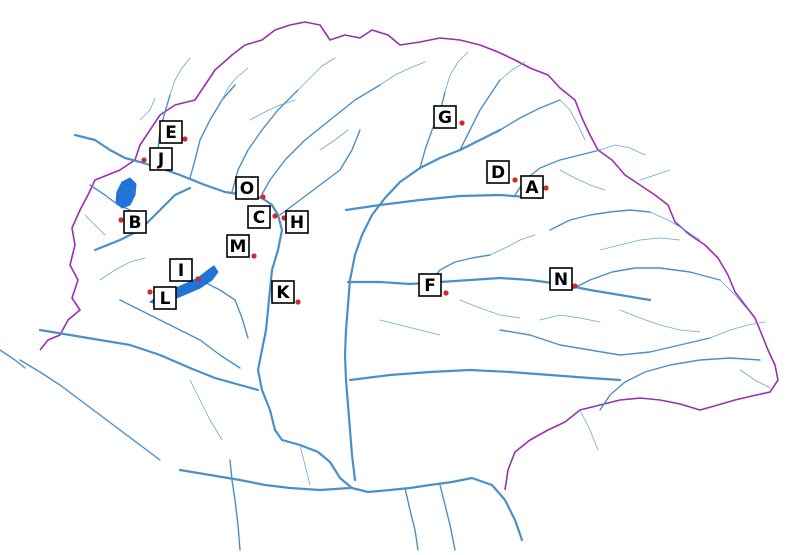  I want to click on dot-n, so click(575, 286).